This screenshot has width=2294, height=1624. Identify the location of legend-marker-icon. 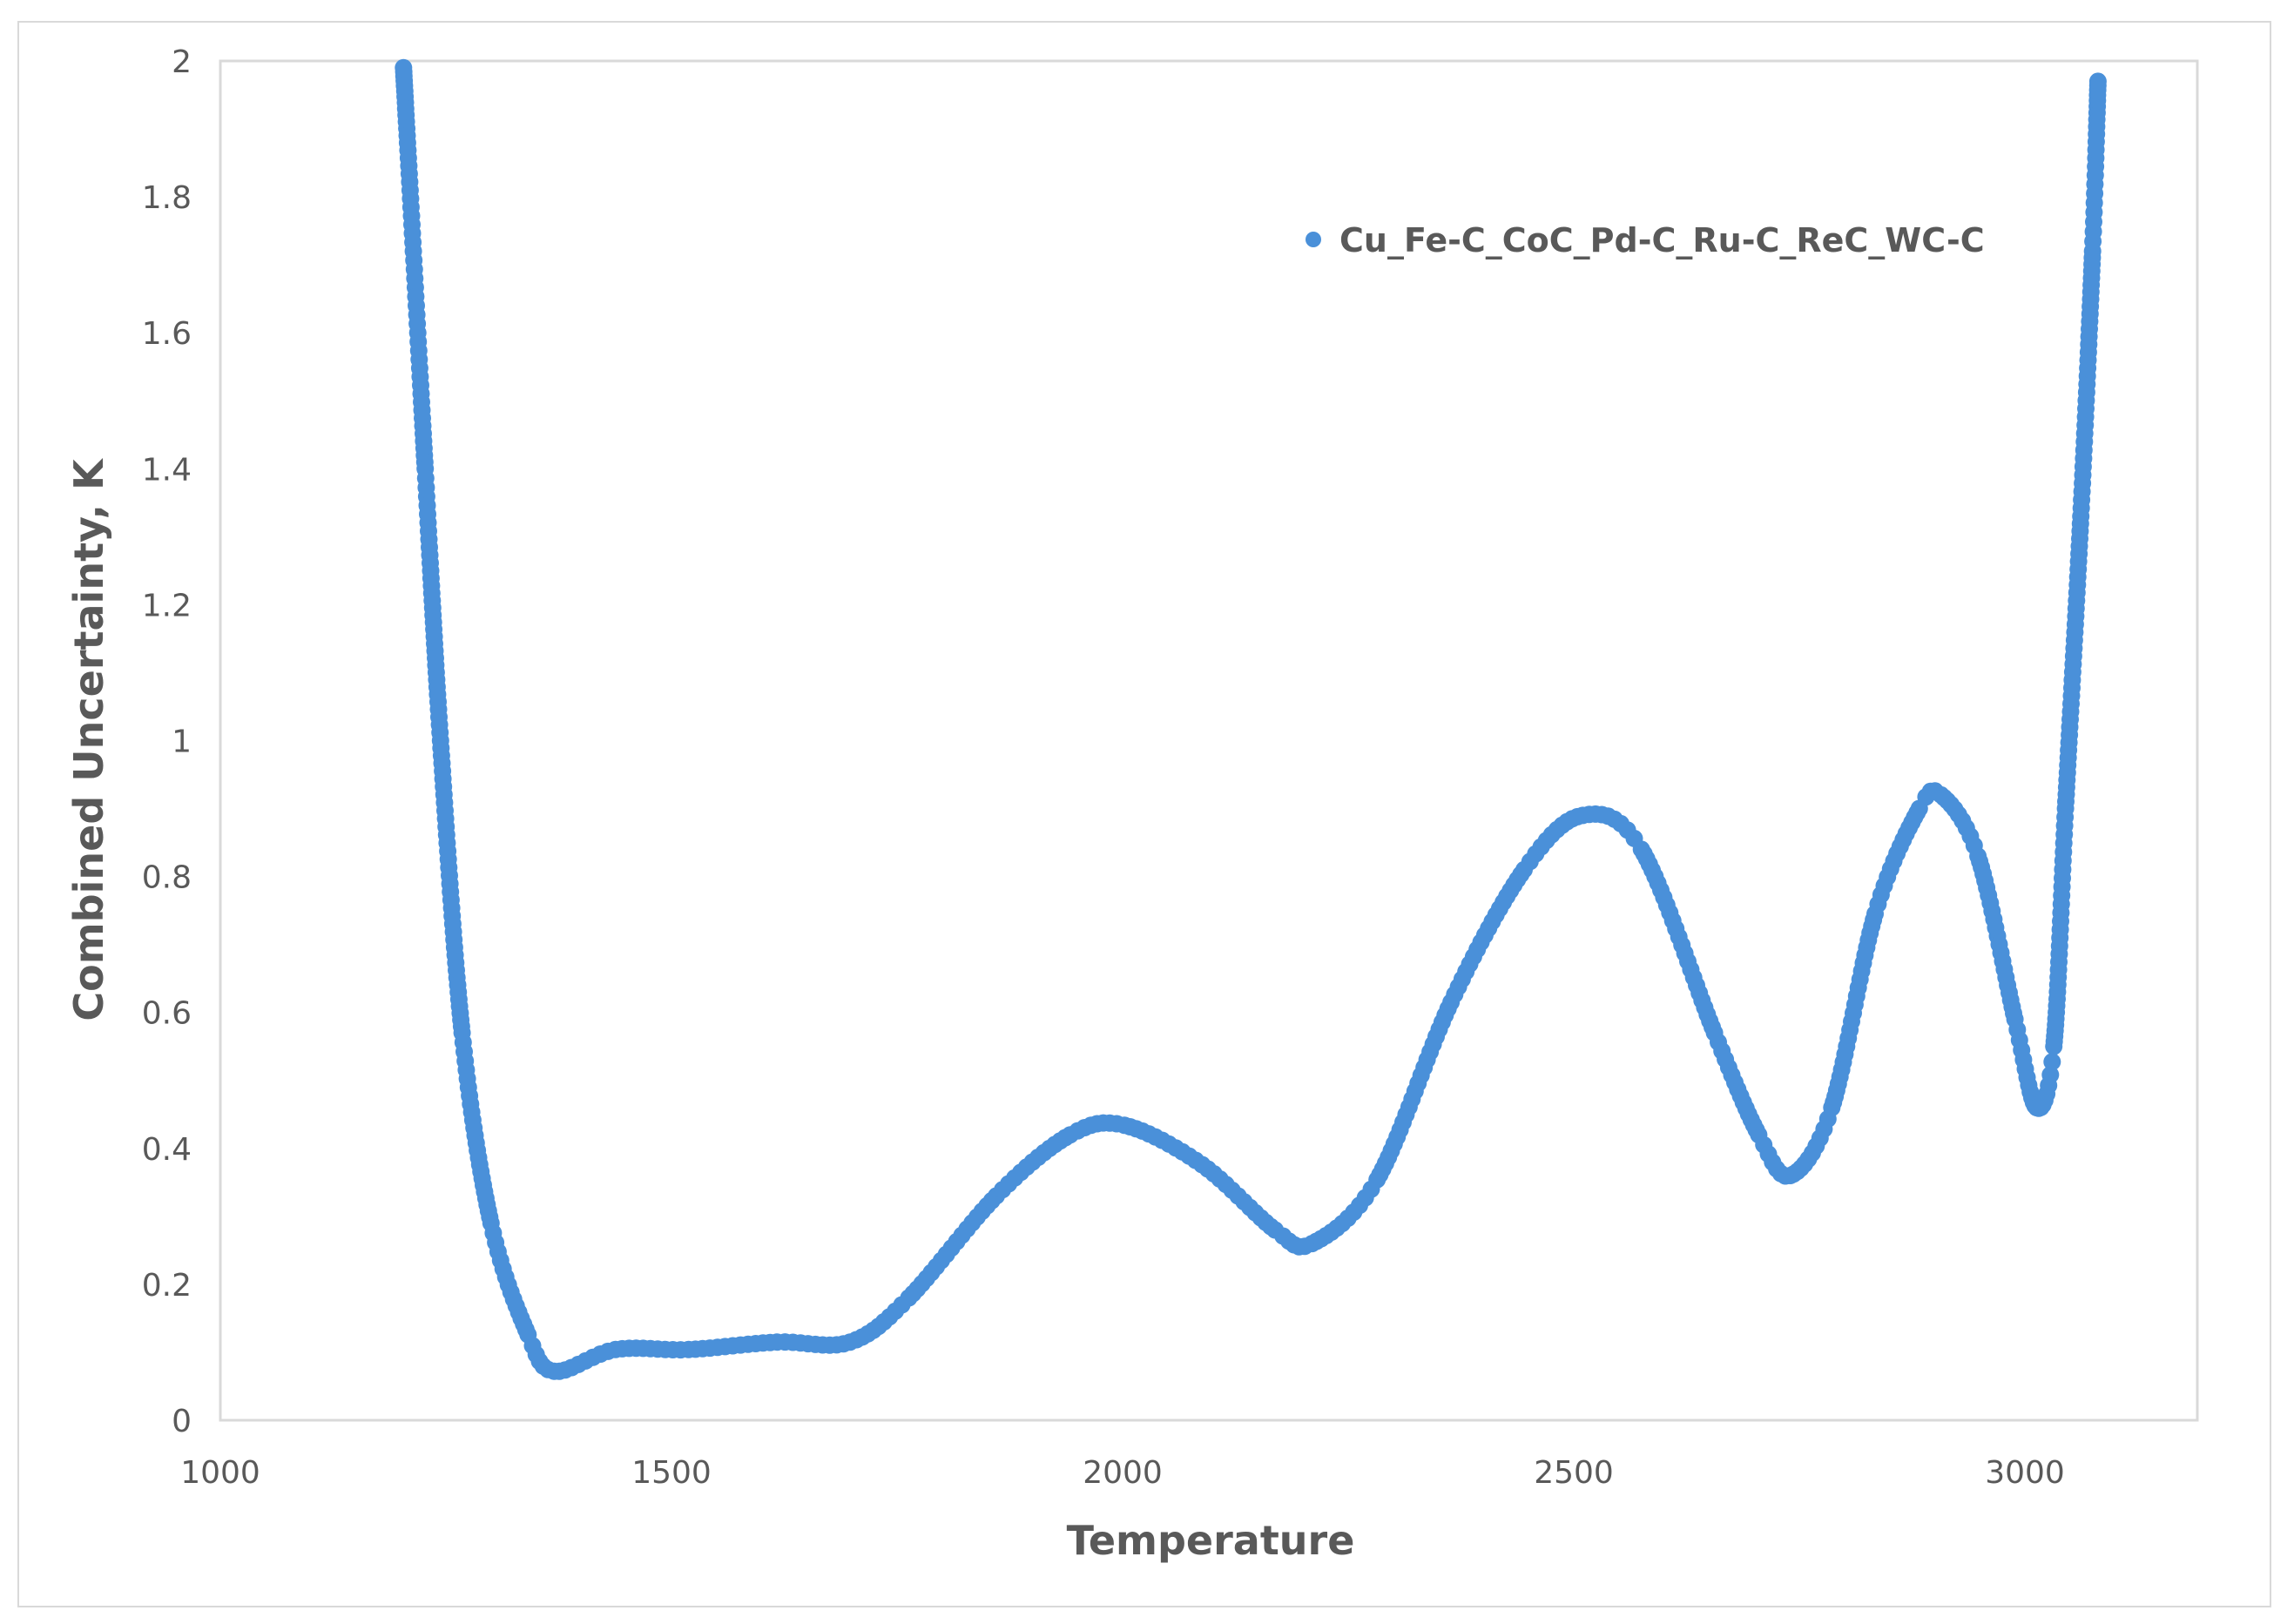
(1313, 239).